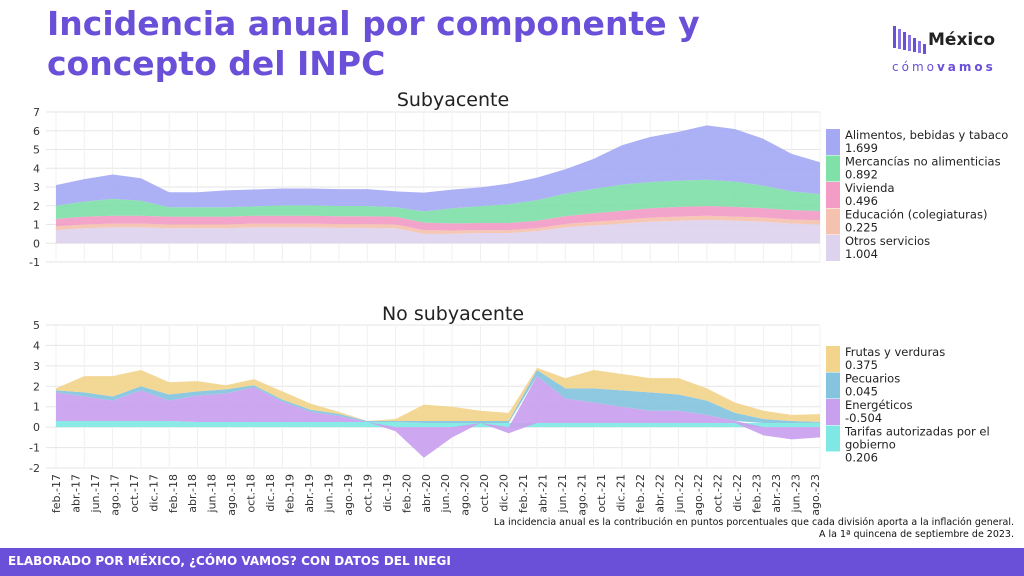 This screenshot has height=576, width=1024. Describe the element at coordinates (679, 493) in the screenshot. I see `x-tick-label: jun.-22` at that location.